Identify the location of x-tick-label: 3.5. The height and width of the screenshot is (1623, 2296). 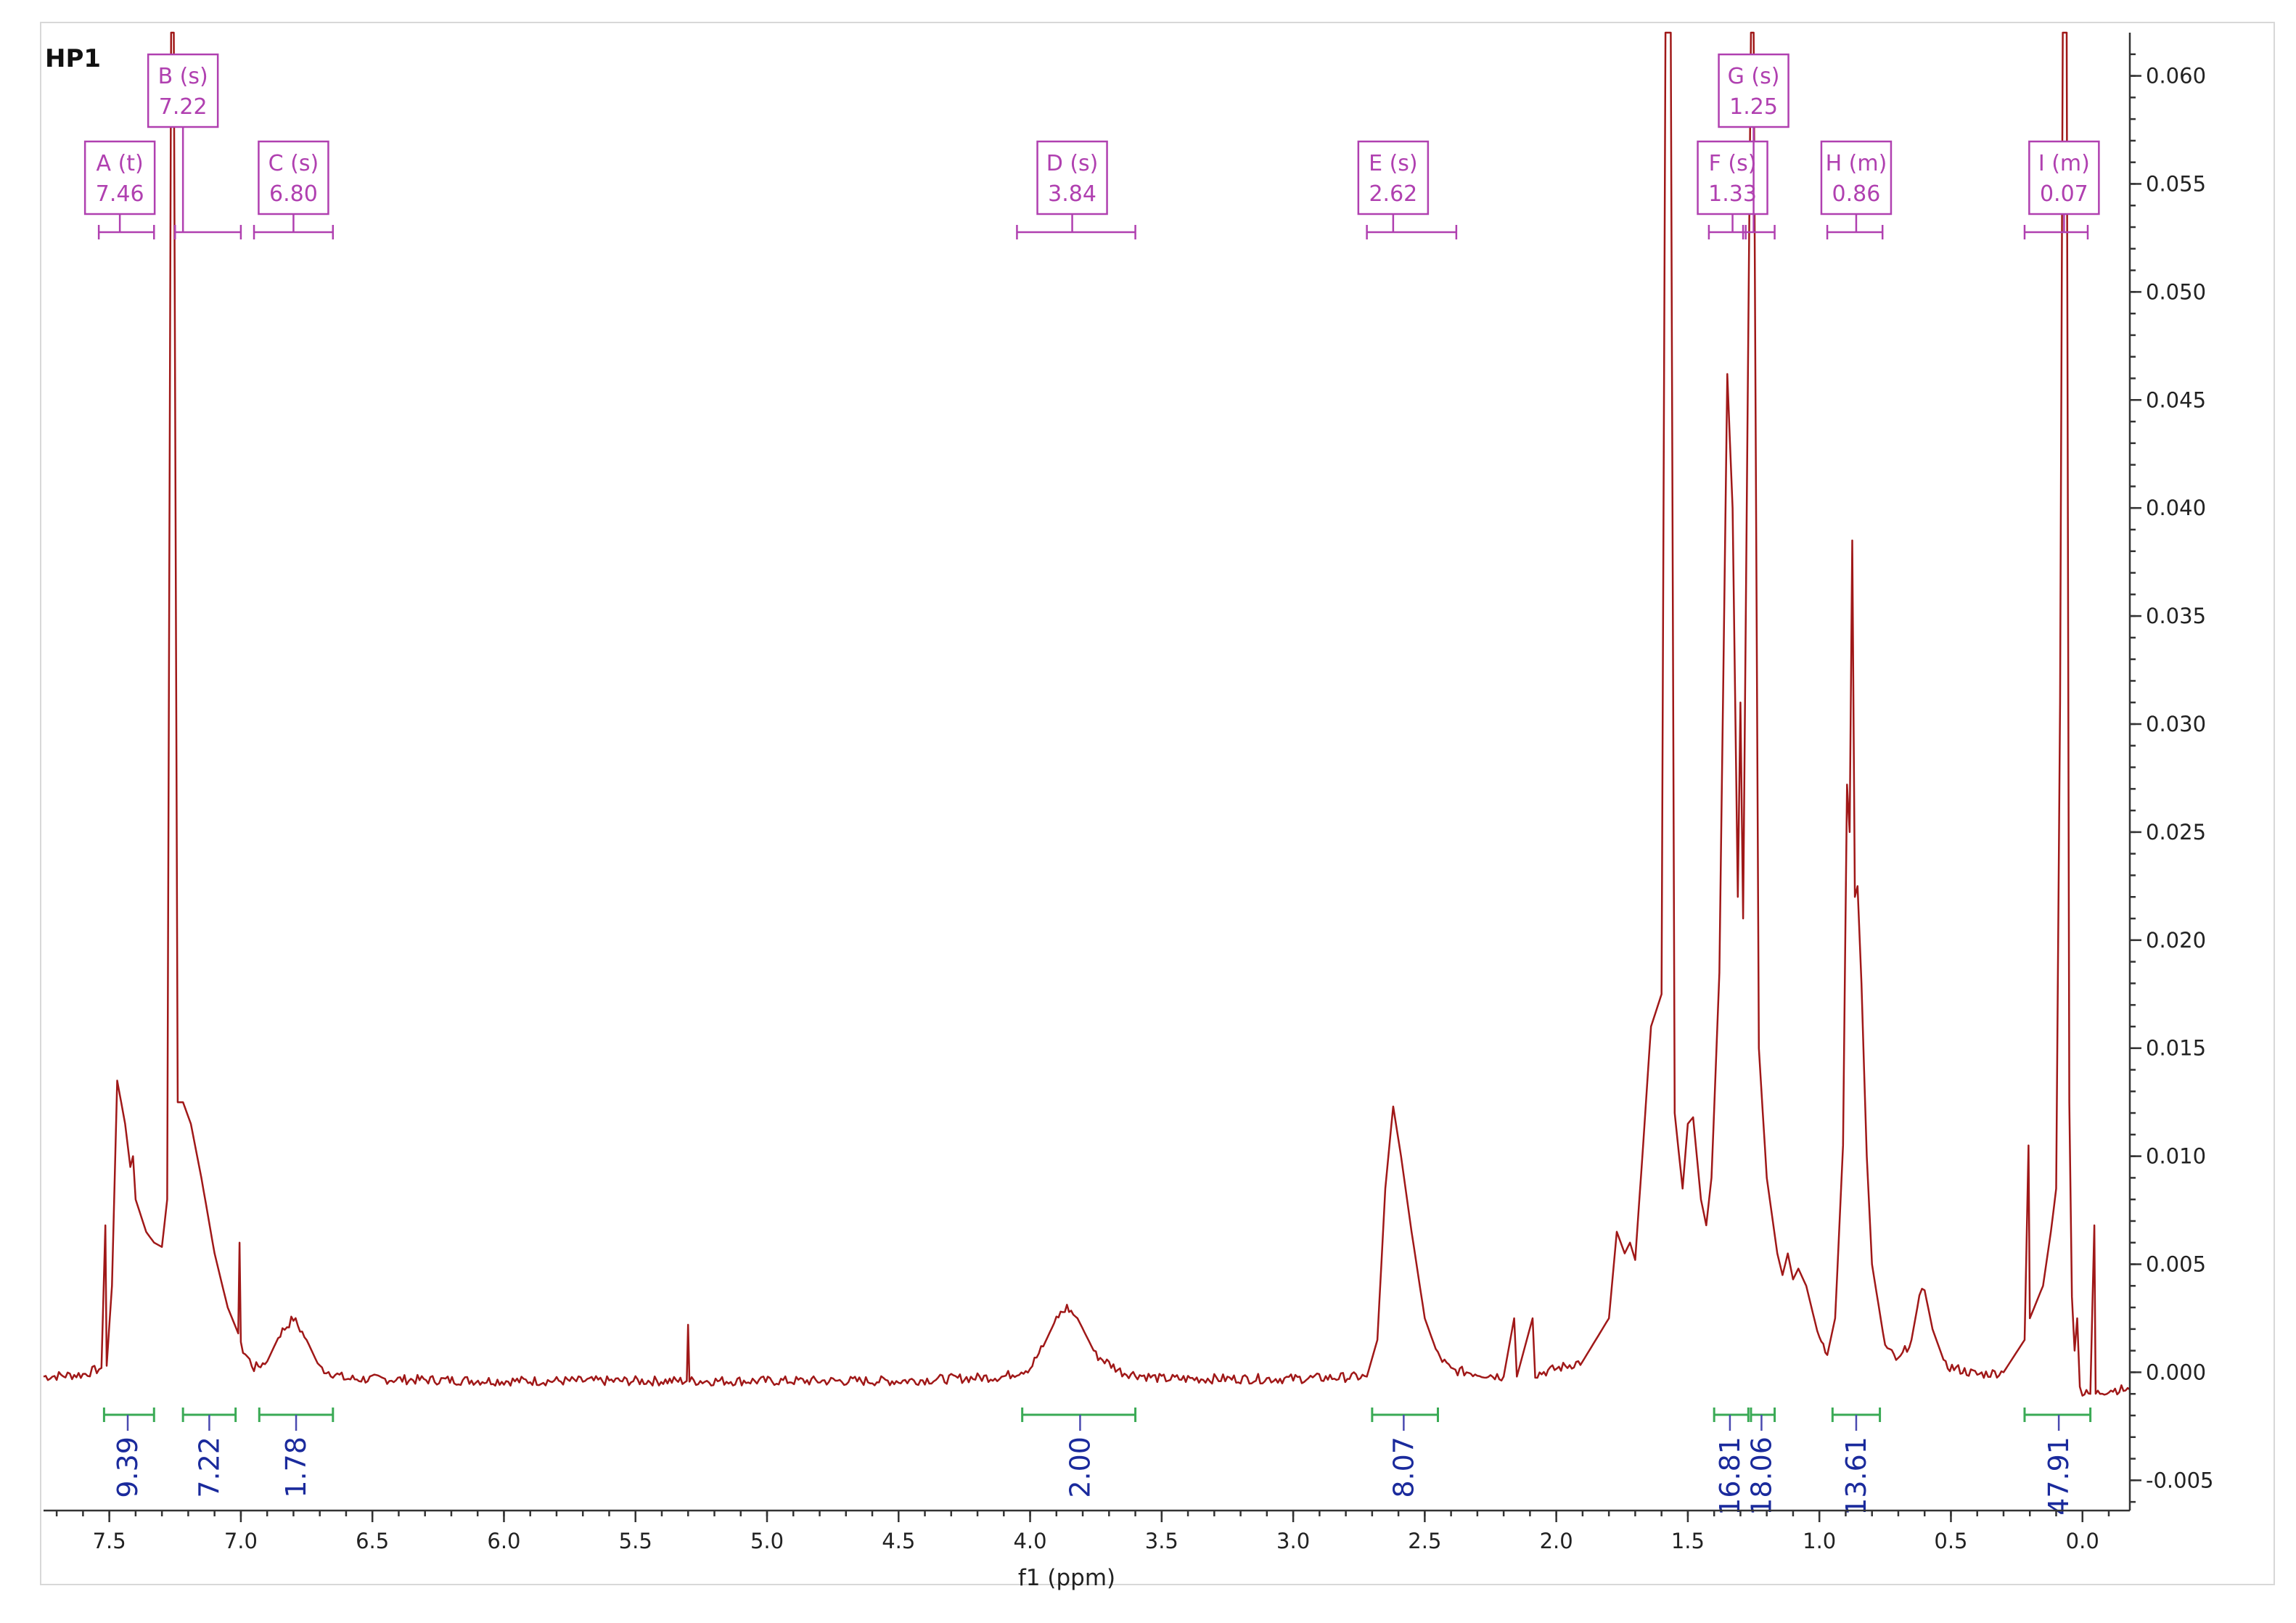
(1161, 1541).